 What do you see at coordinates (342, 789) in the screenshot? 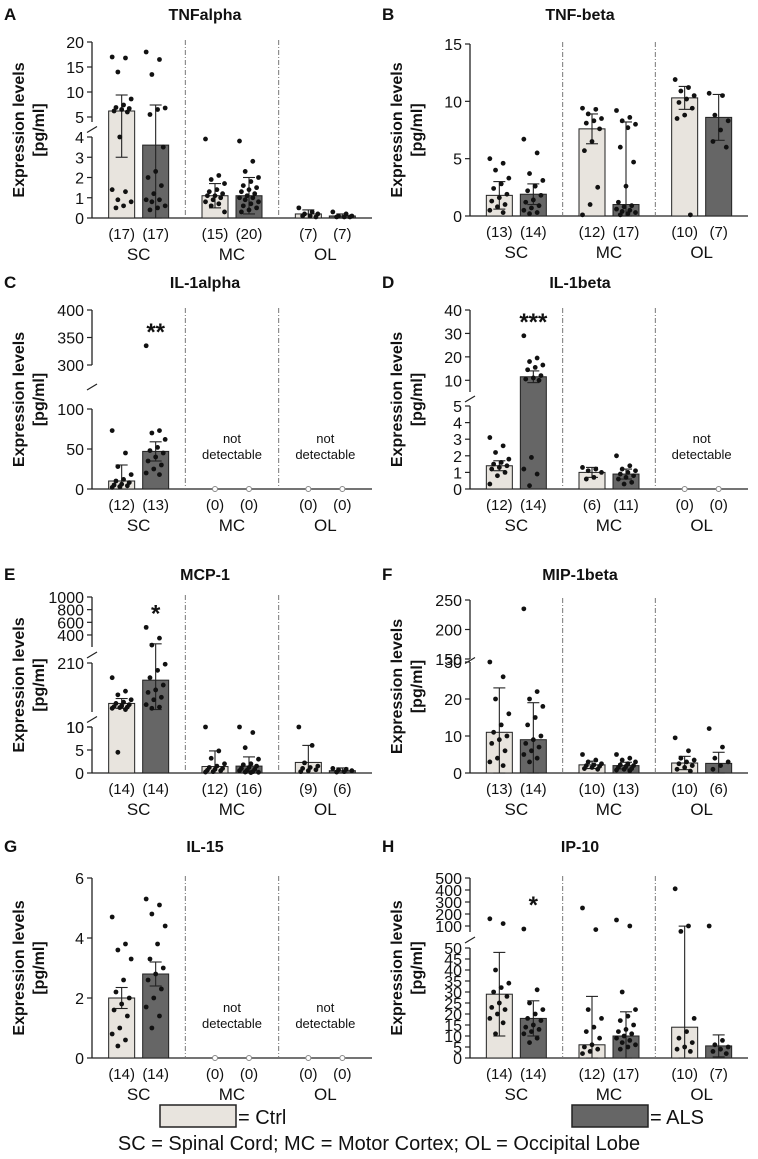
I see `n-label: (6)` at bounding box center [342, 789].